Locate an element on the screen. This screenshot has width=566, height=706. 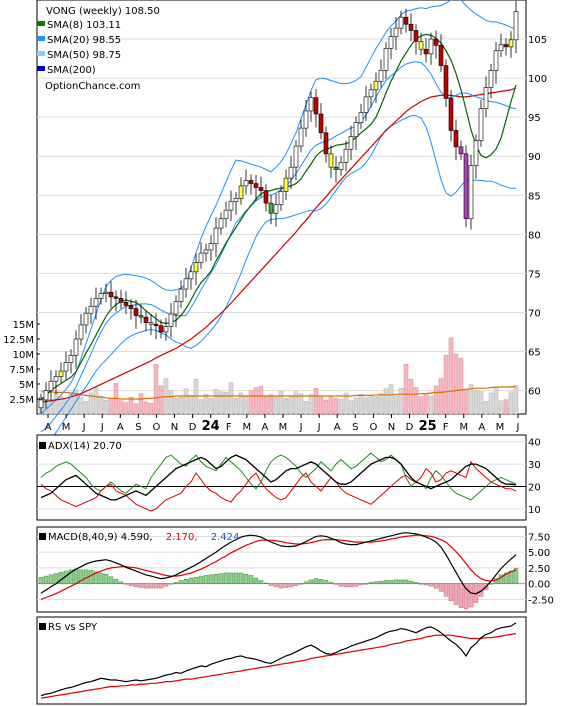
x-tick-label: N is located at coordinates (174, 427).